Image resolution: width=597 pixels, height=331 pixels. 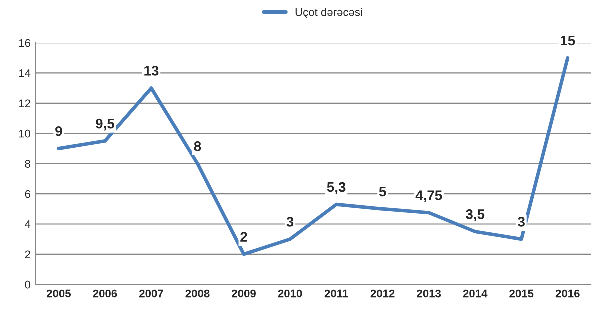 What do you see at coordinates (475, 216) in the screenshot?
I see `data-label: 3,5` at bounding box center [475, 216].